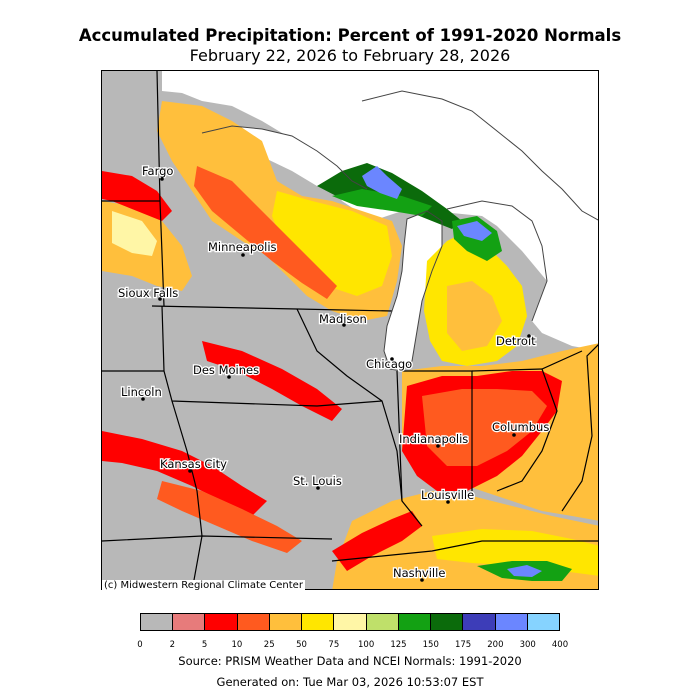  Describe the element at coordinates (157, 171) in the screenshot. I see `city-label-fargo: Fargo` at that location.